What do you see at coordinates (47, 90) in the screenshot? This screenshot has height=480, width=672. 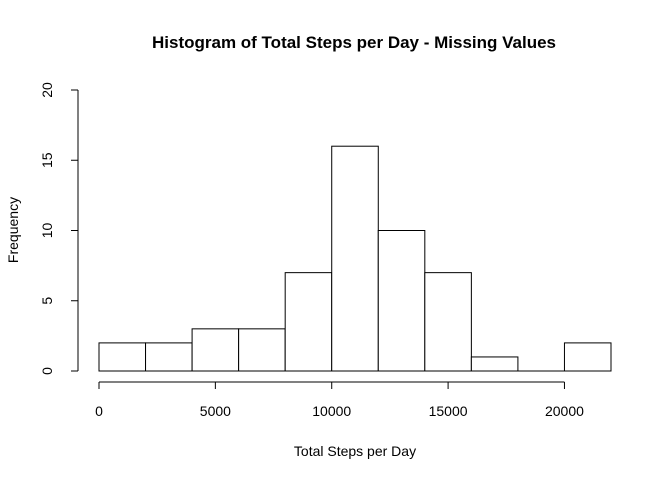 I see `y-tick-label: 20` at bounding box center [47, 90].